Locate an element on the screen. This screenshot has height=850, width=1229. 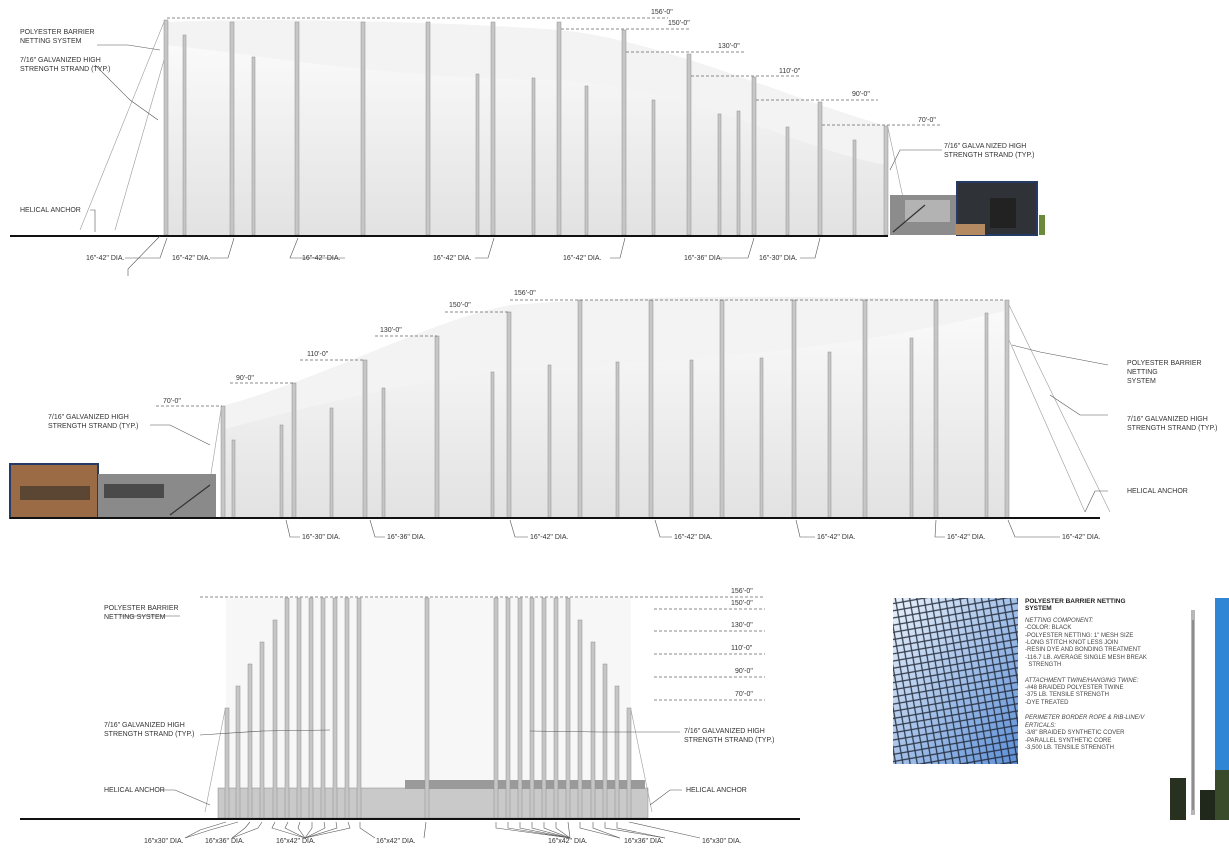
middle-note-netting: POLYESTER BARRIER NETTING SYSTEM is located at coordinates (1164, 372).